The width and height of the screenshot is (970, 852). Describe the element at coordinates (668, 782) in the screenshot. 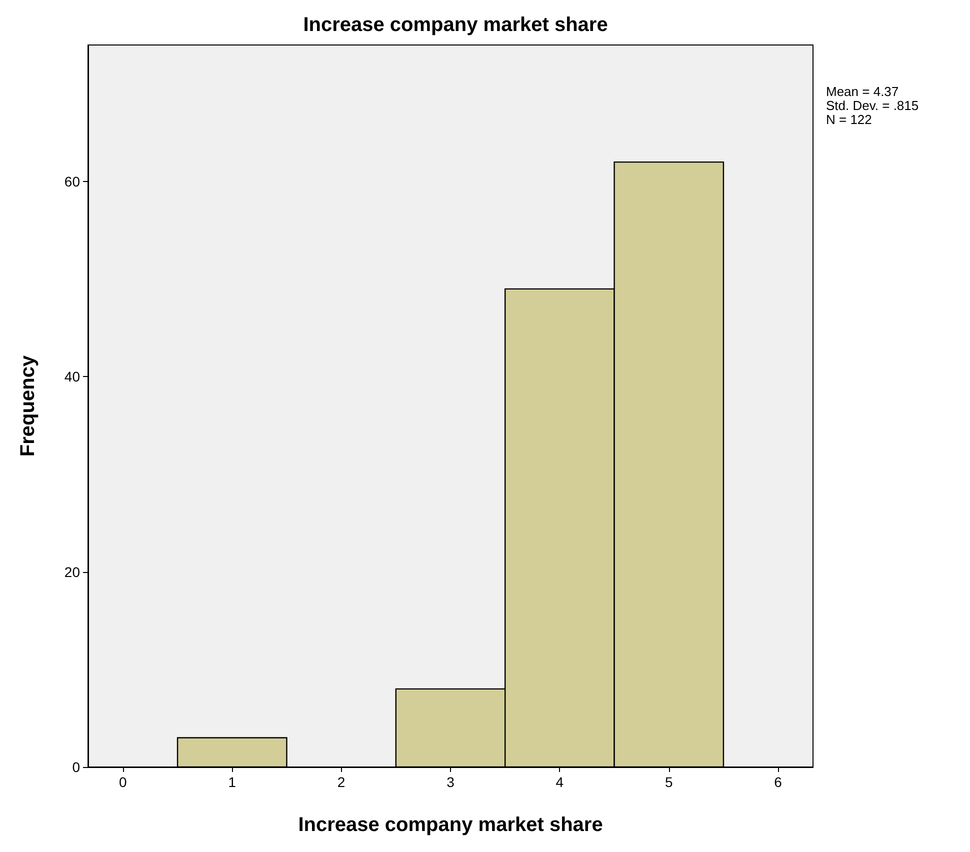

I see `x-tick-label: 5` at that location.